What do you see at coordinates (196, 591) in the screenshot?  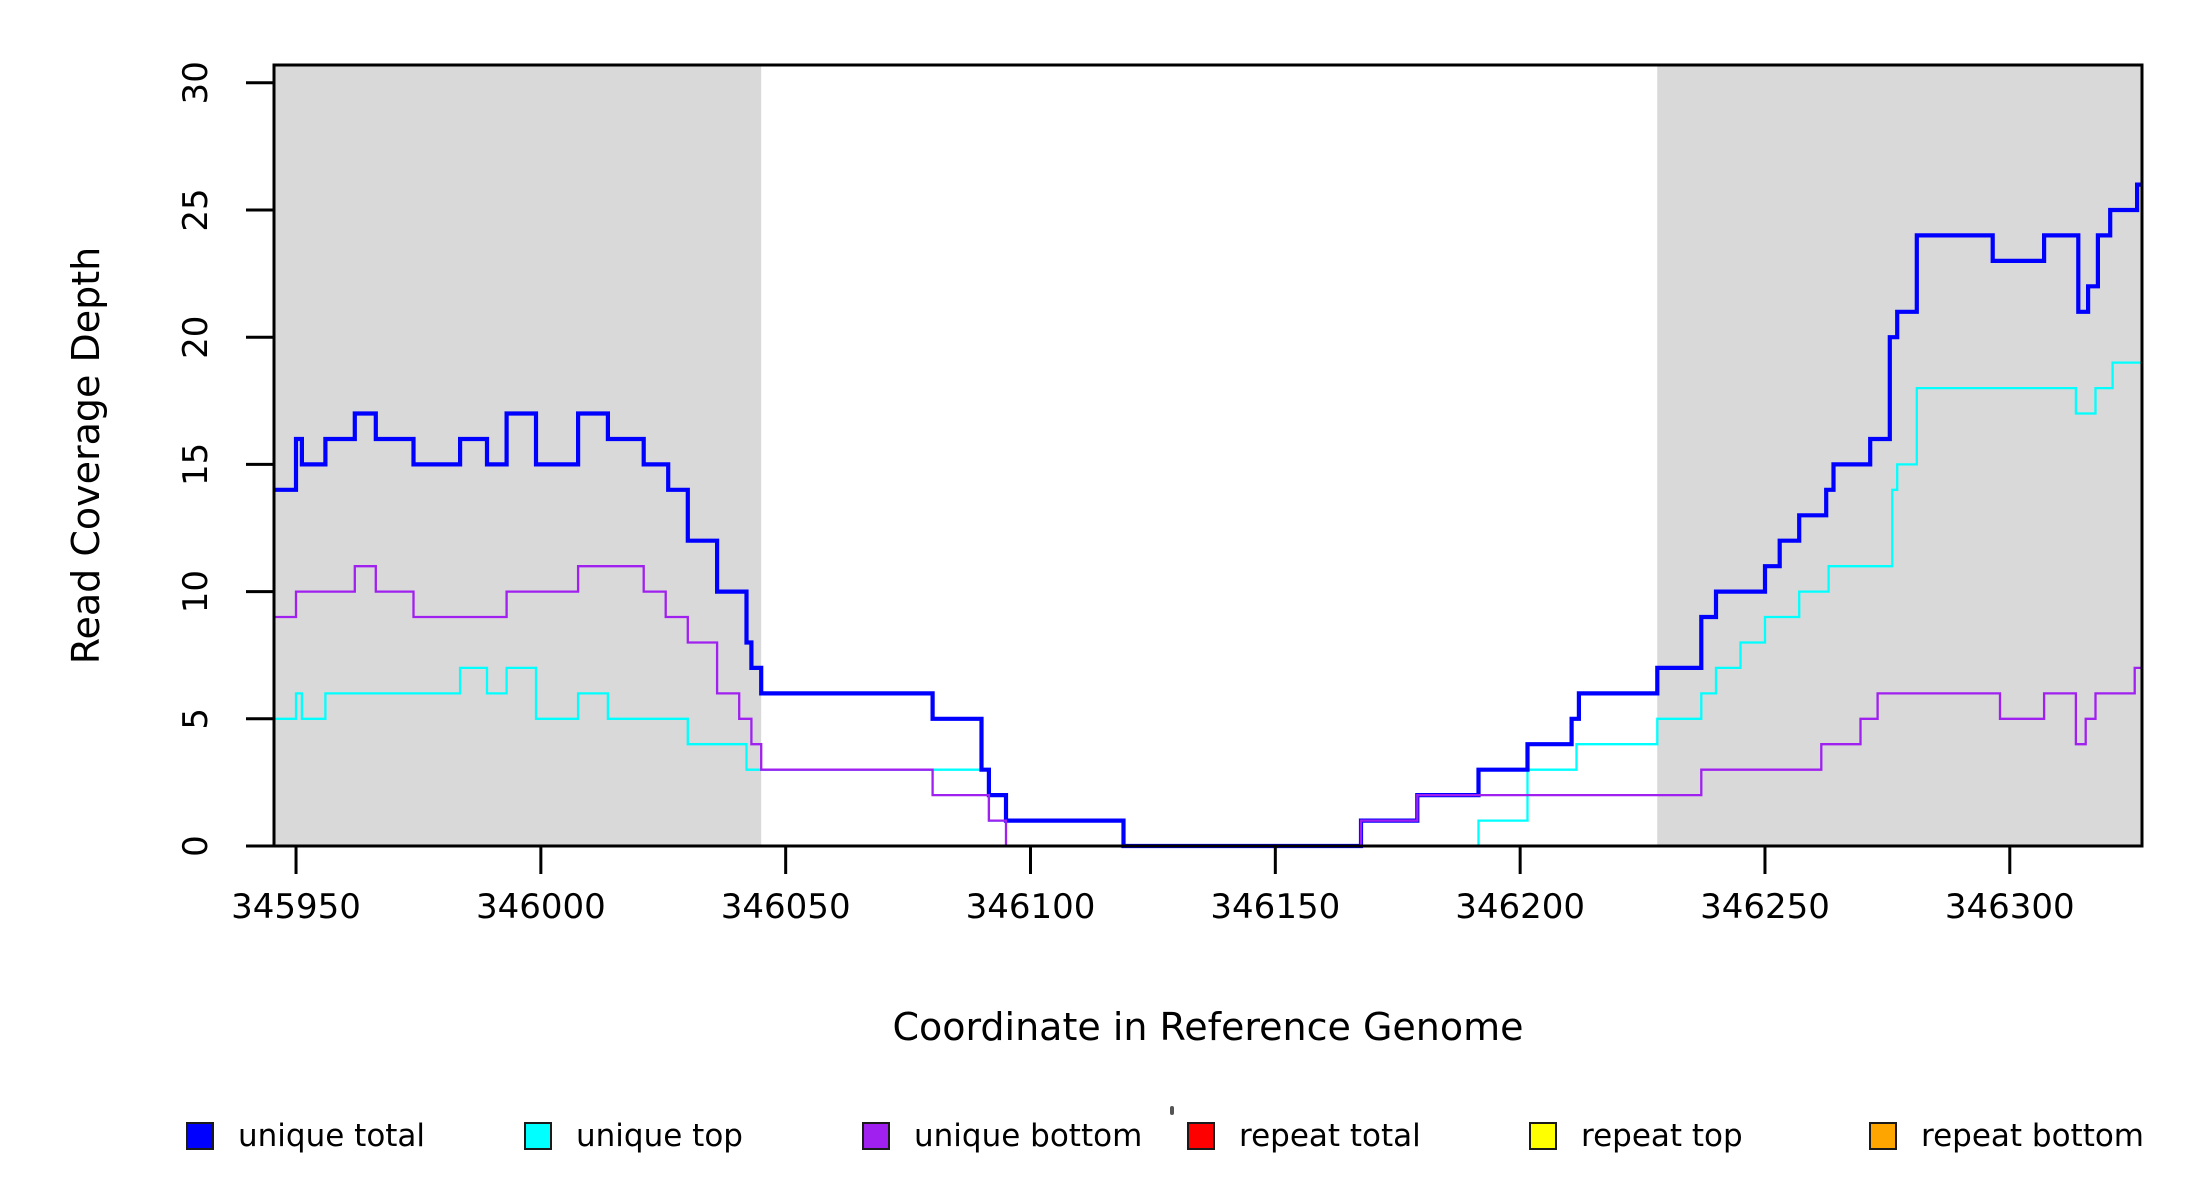 I see `y-axis-tick-label: 10` at bounding box center [196, 591].